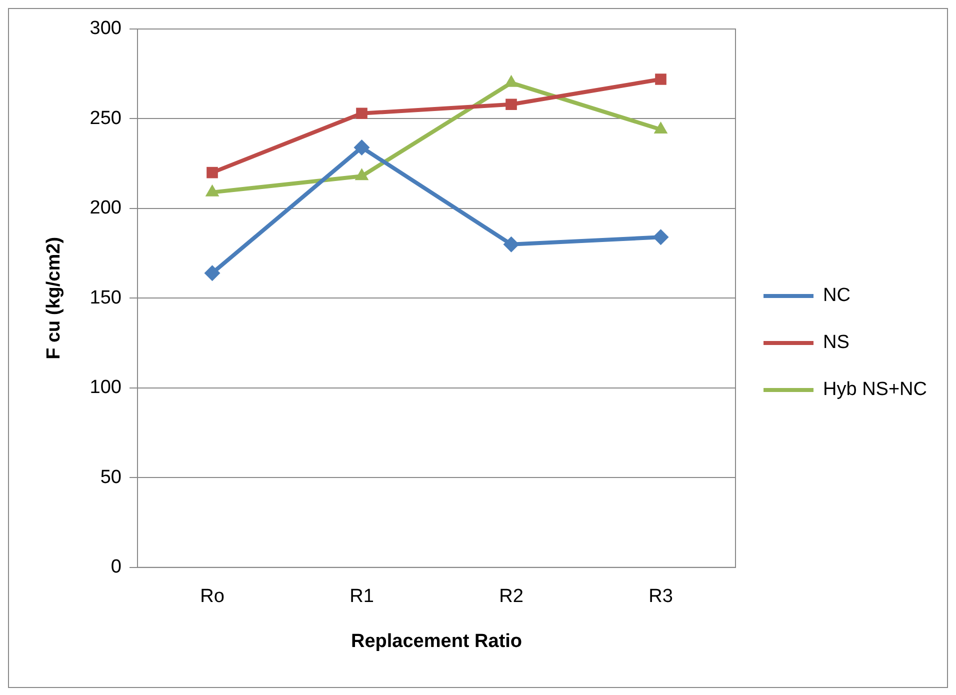 This screenshot has height=695, width=956. I want to click on y-tick-label: 150, so click(106, 297).